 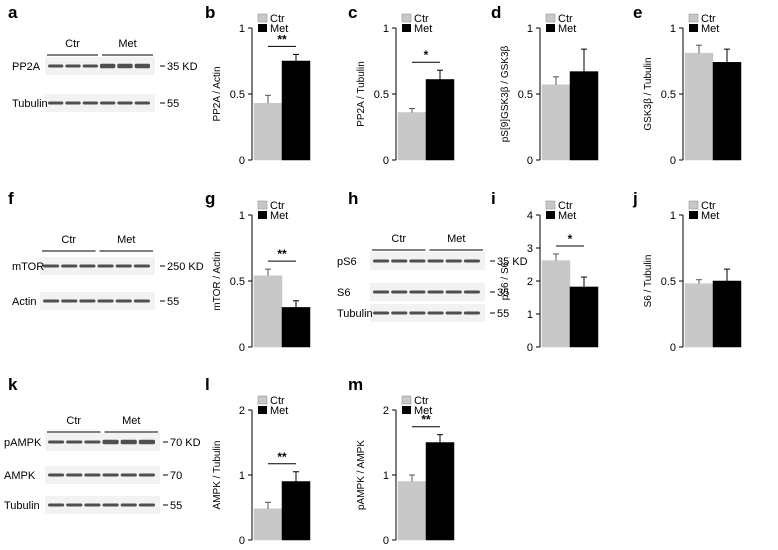 I want to click on y-tick-label: 2, so click(x=386, y=411).